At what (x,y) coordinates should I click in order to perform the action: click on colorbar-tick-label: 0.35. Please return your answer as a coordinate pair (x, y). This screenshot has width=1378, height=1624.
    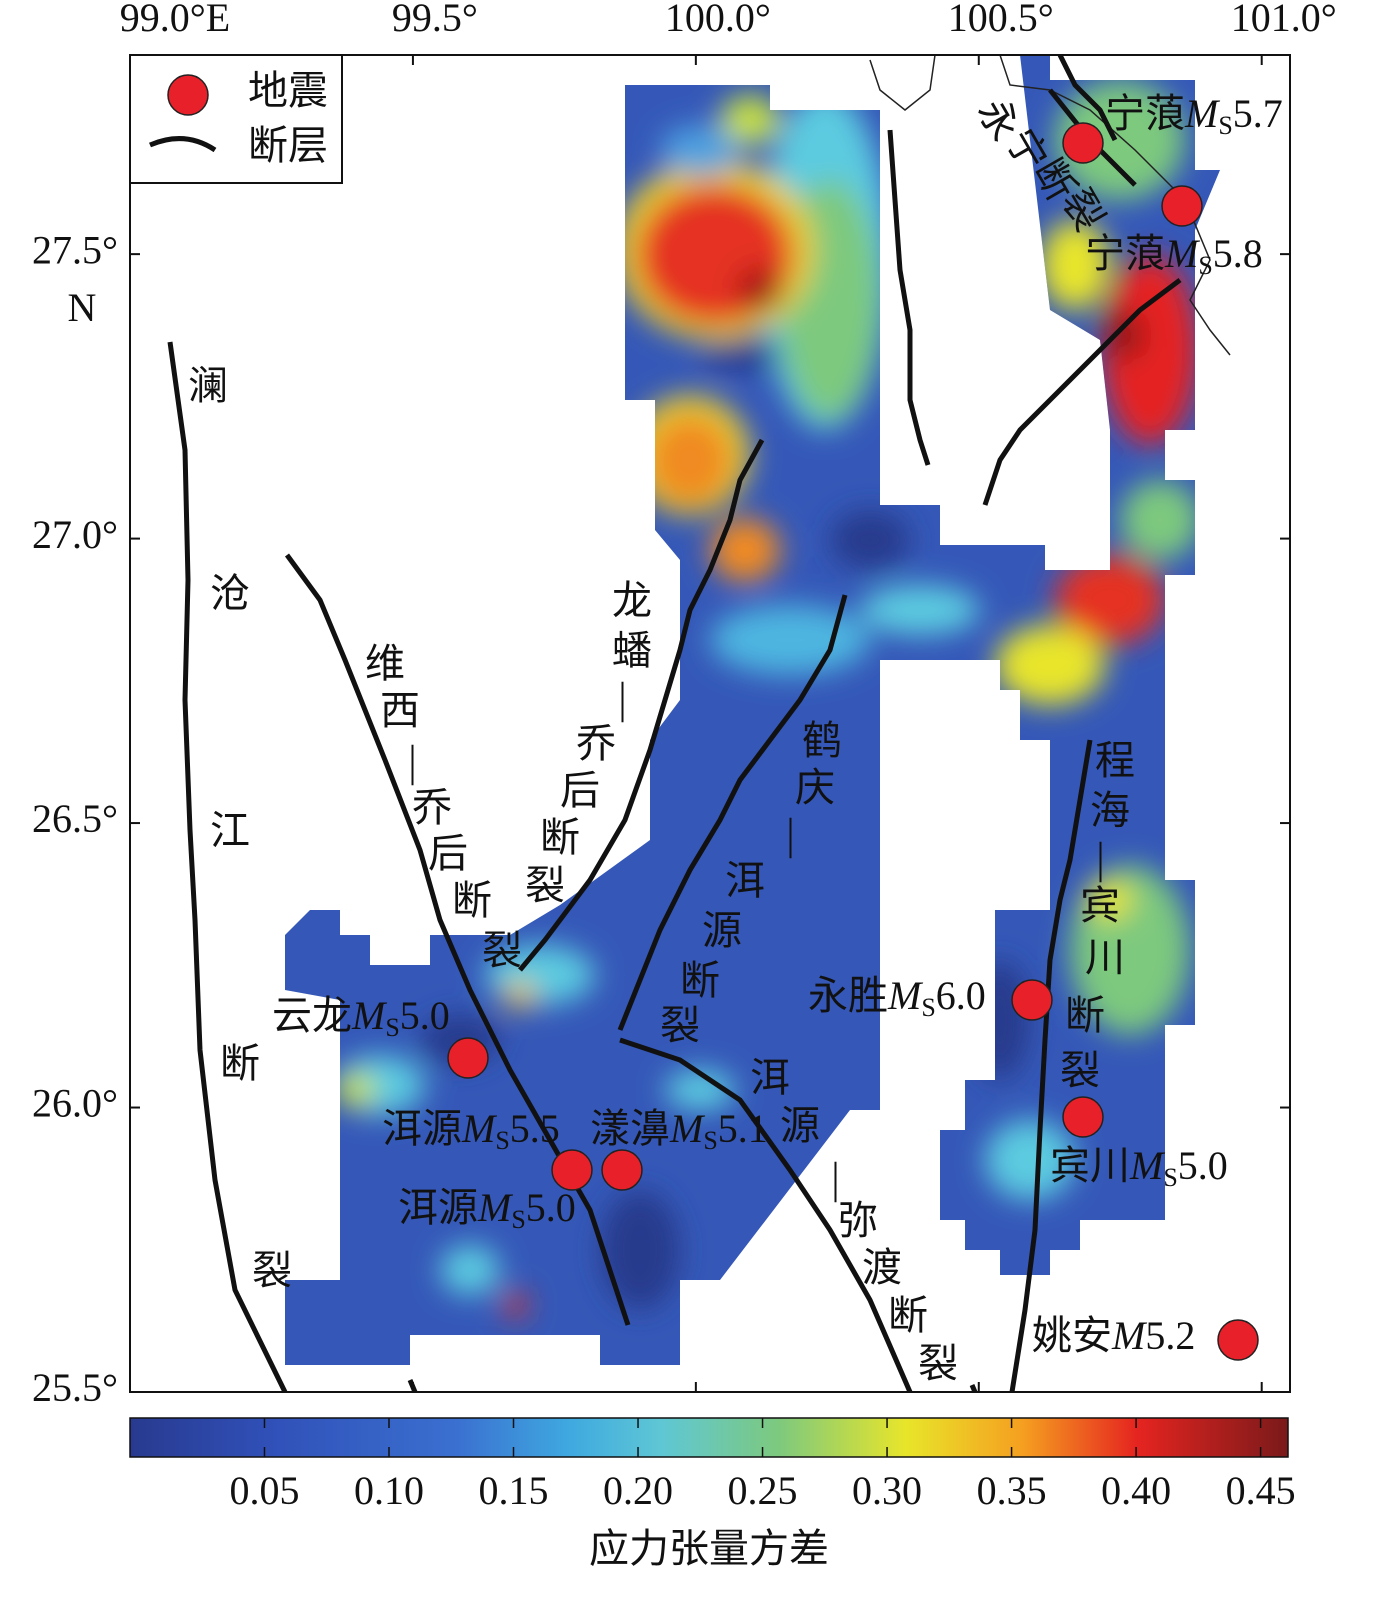
    Looking at the image, I should click on (1012, 1490).